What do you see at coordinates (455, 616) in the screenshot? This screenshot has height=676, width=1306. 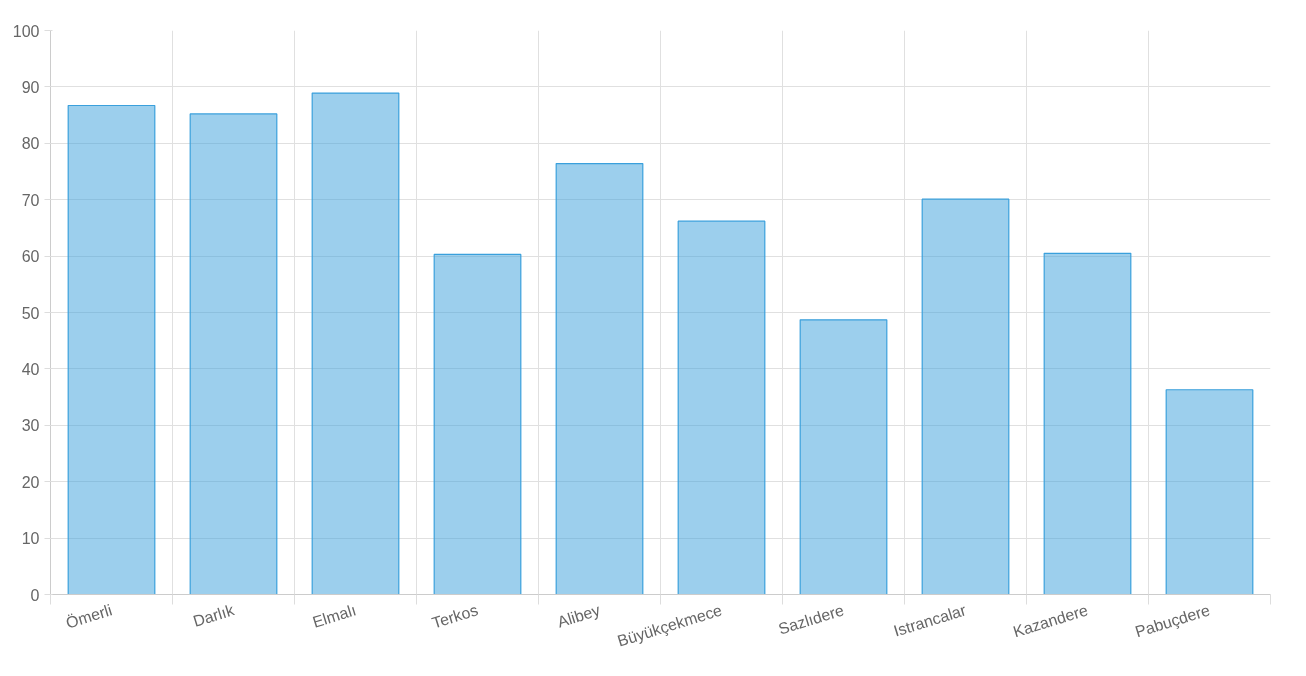 I see `x-tick-label: Terkos` at bounding box center [455, 616].